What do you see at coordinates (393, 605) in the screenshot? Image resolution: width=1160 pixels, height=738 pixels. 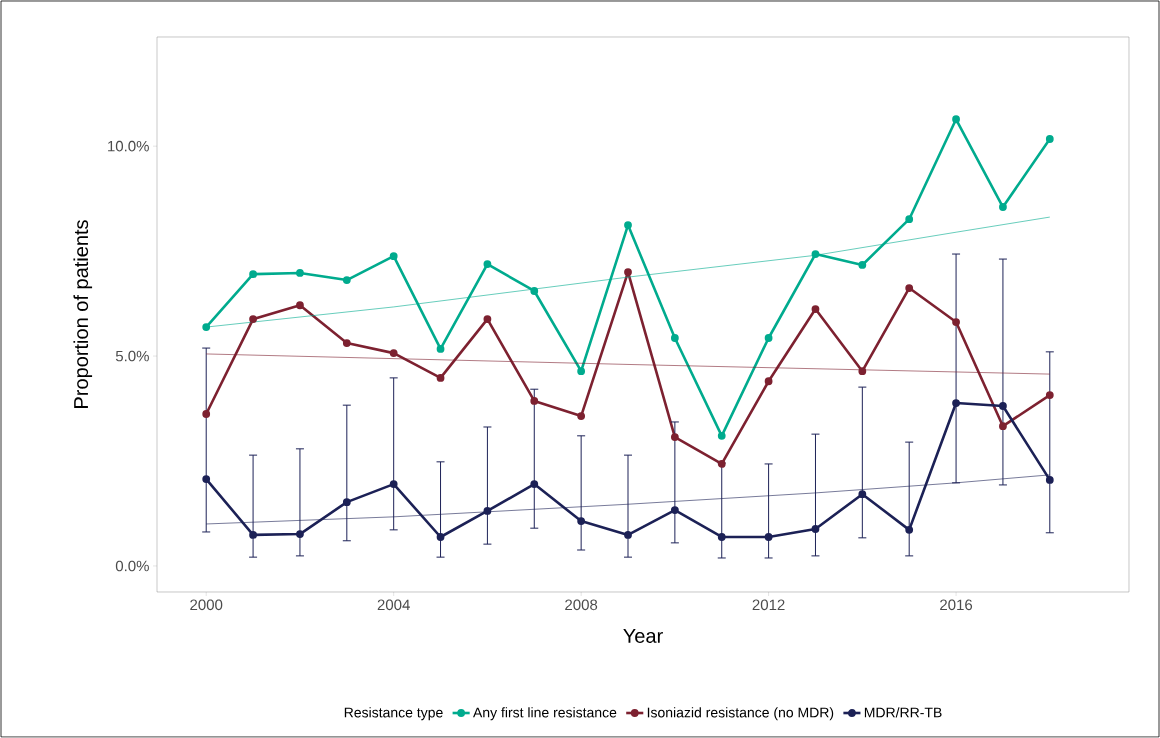 I see `x-tick-label: 2004` at bounding box center [393, 605].